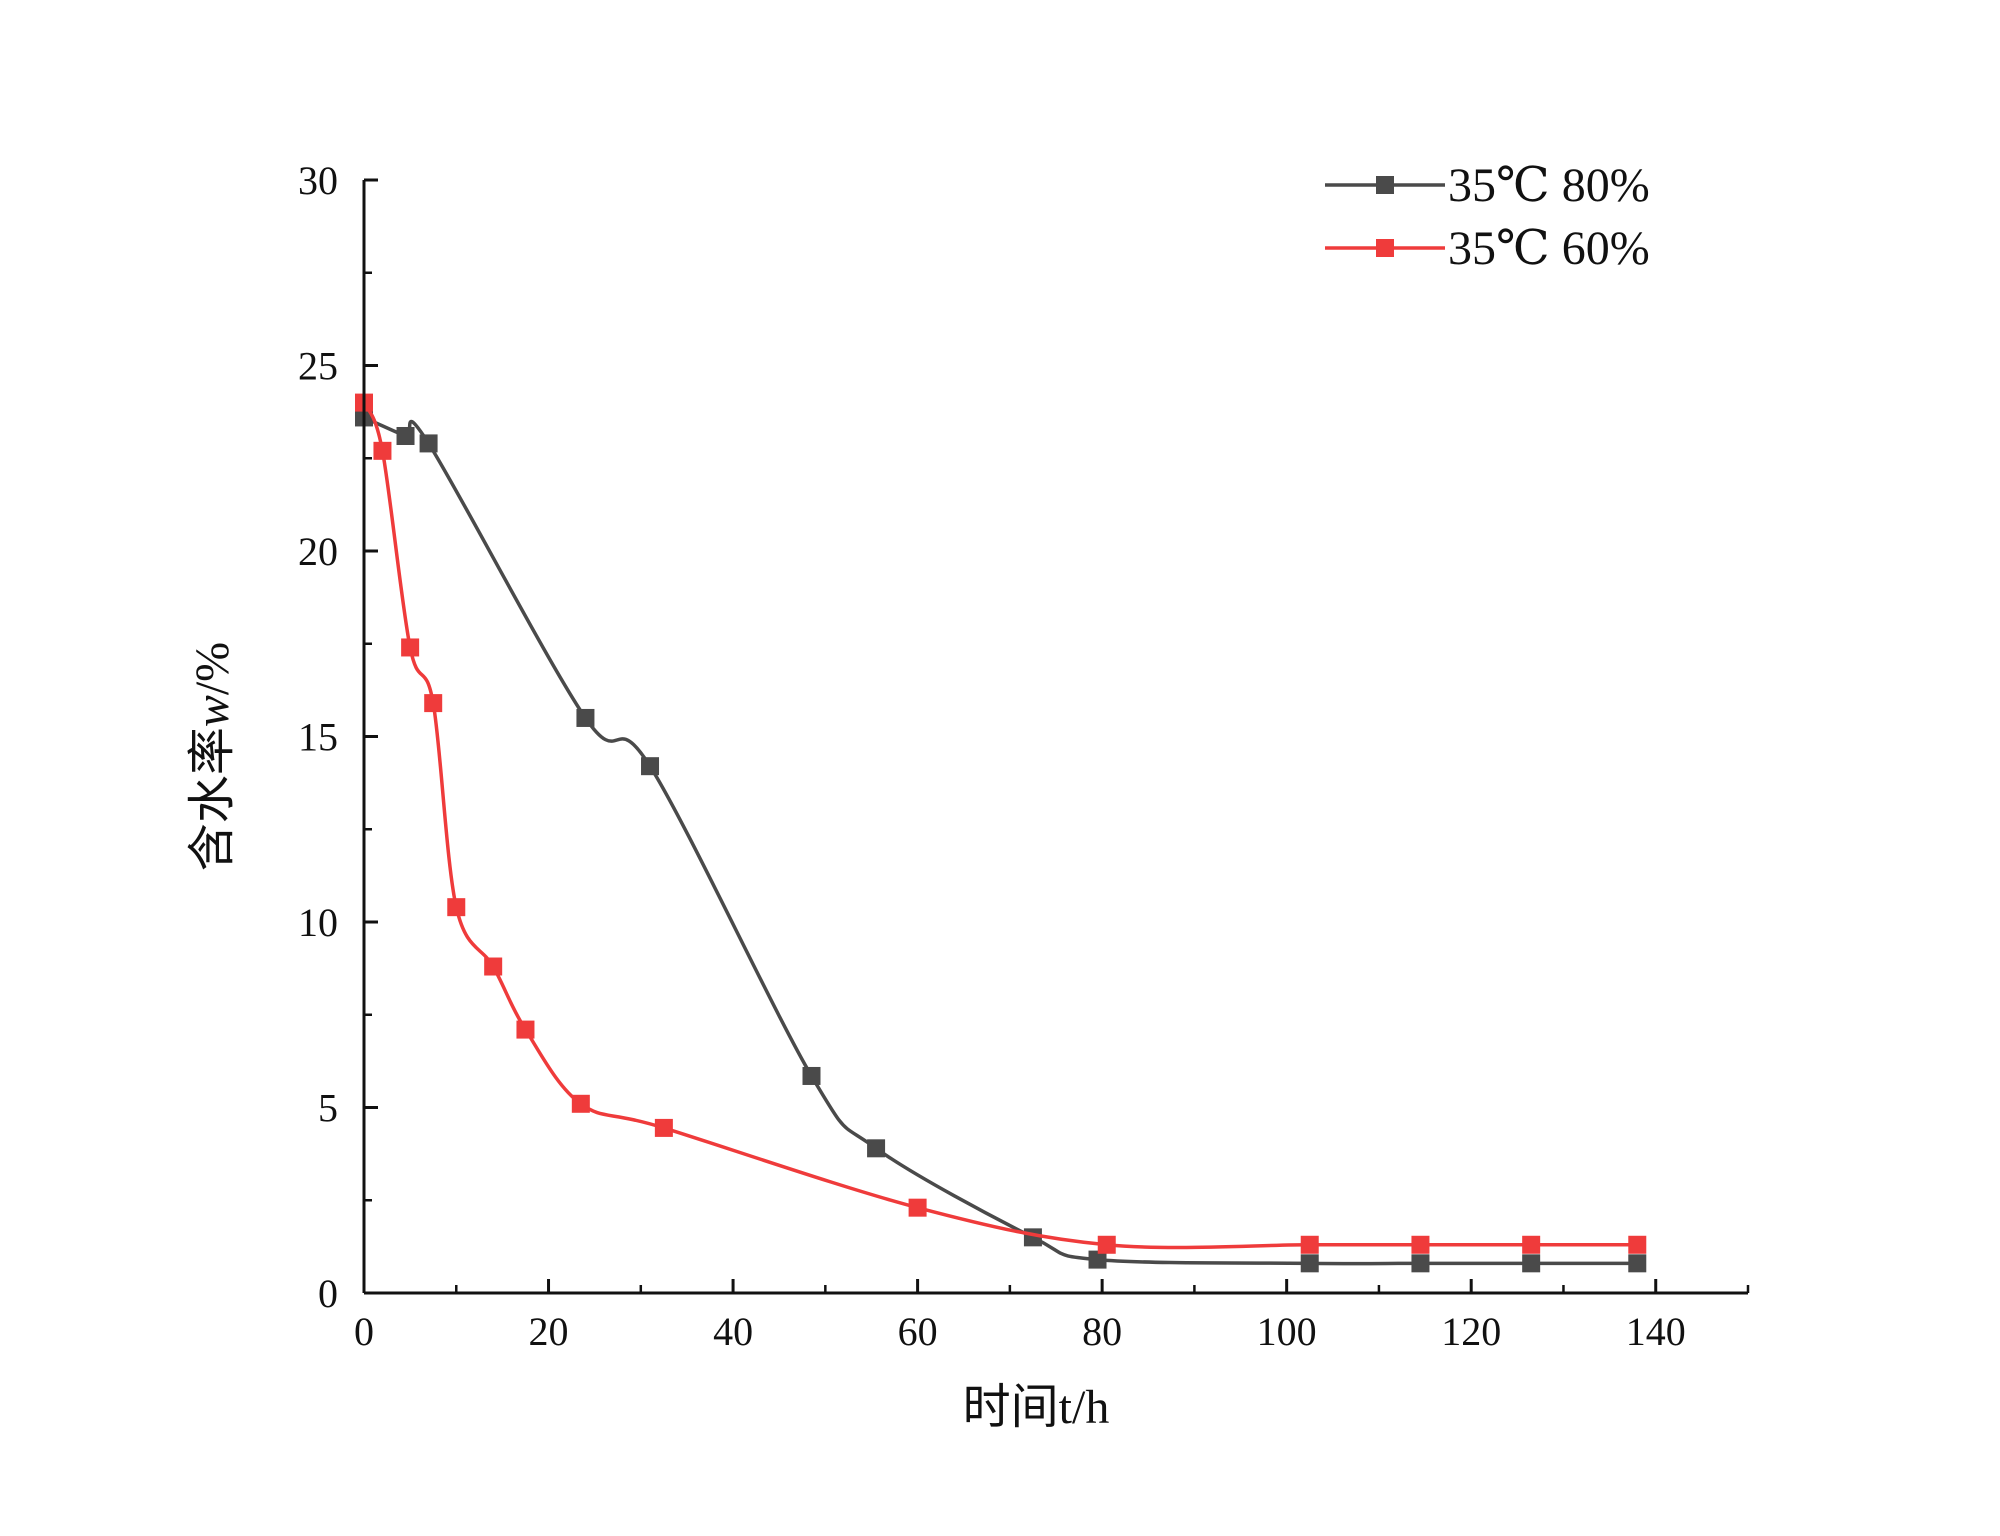 This screenshot has height=1536, width=2000. Describe the element at coordinates (1656, 1331) in the screenshot. I see `x-tick-label: 140` at that location.